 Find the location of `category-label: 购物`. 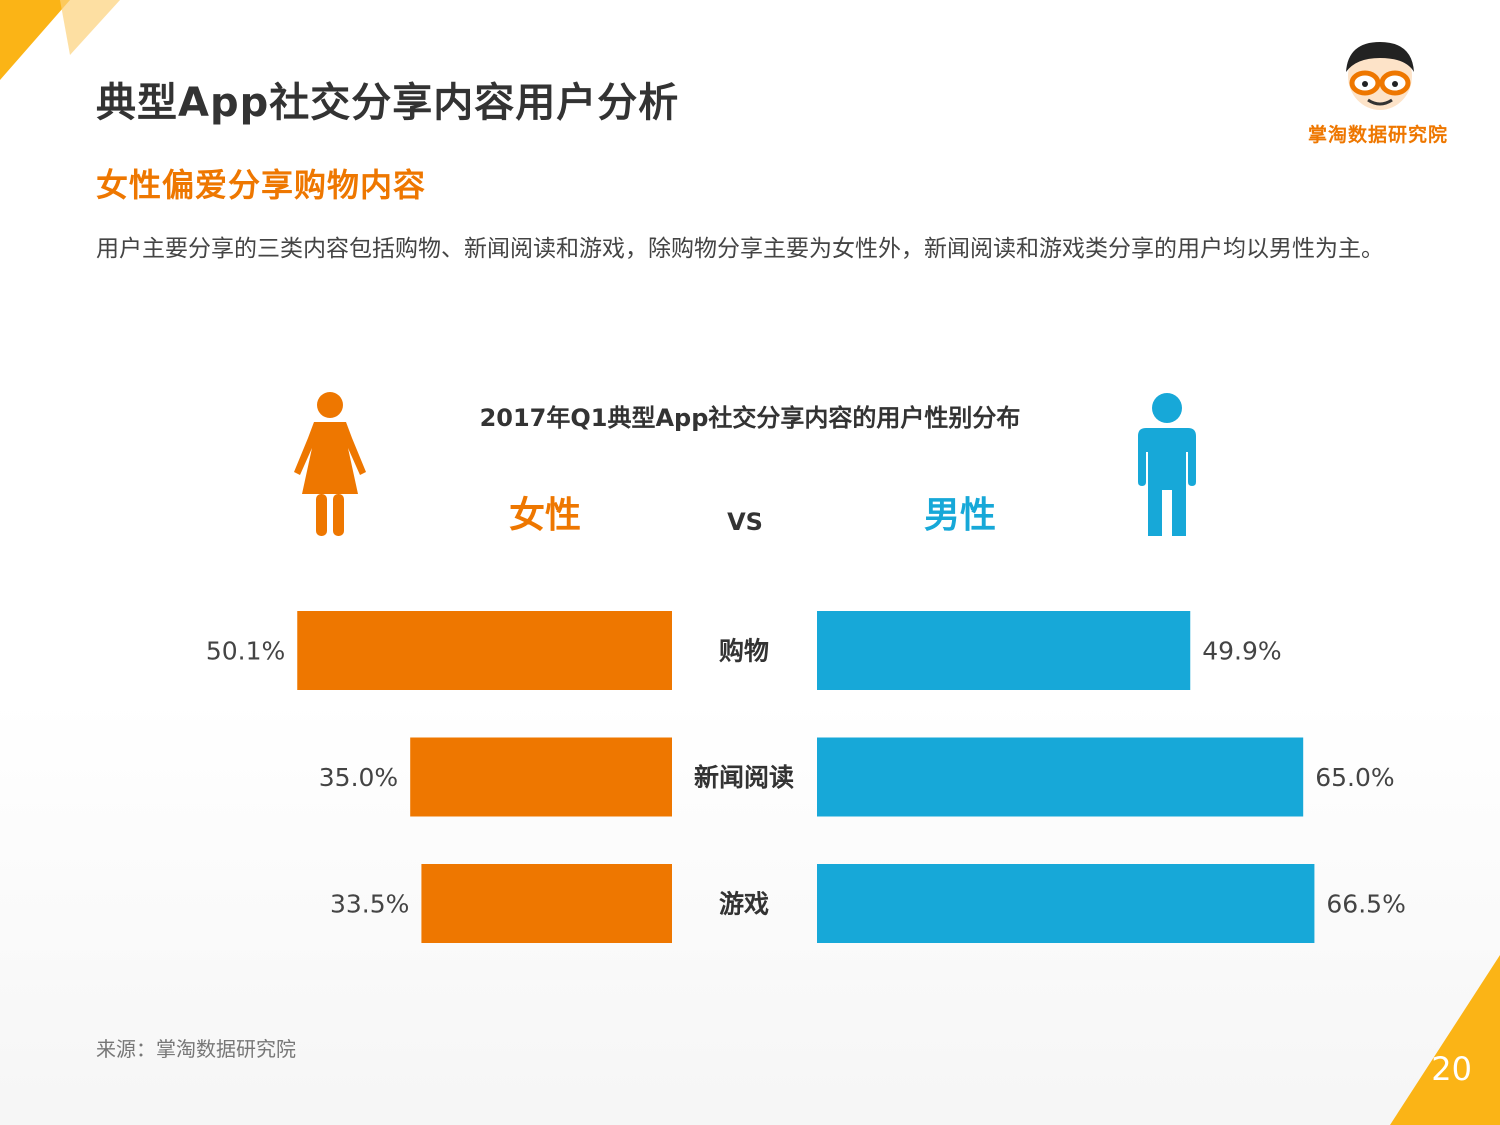

category-label: 购物 is located at coordinates (744, 651).